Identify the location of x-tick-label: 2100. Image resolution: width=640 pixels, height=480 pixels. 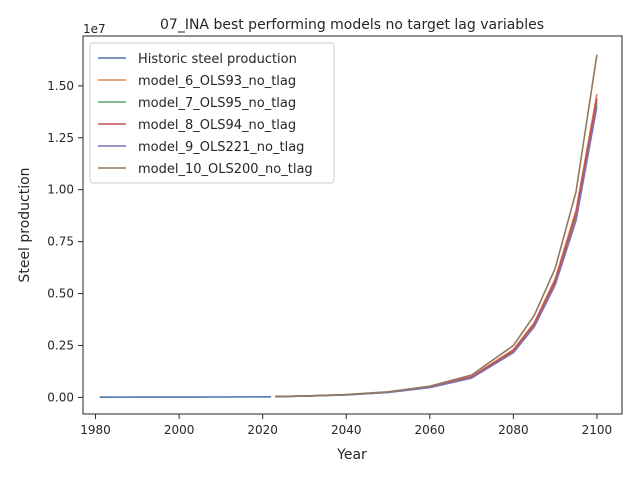
(597, 430).